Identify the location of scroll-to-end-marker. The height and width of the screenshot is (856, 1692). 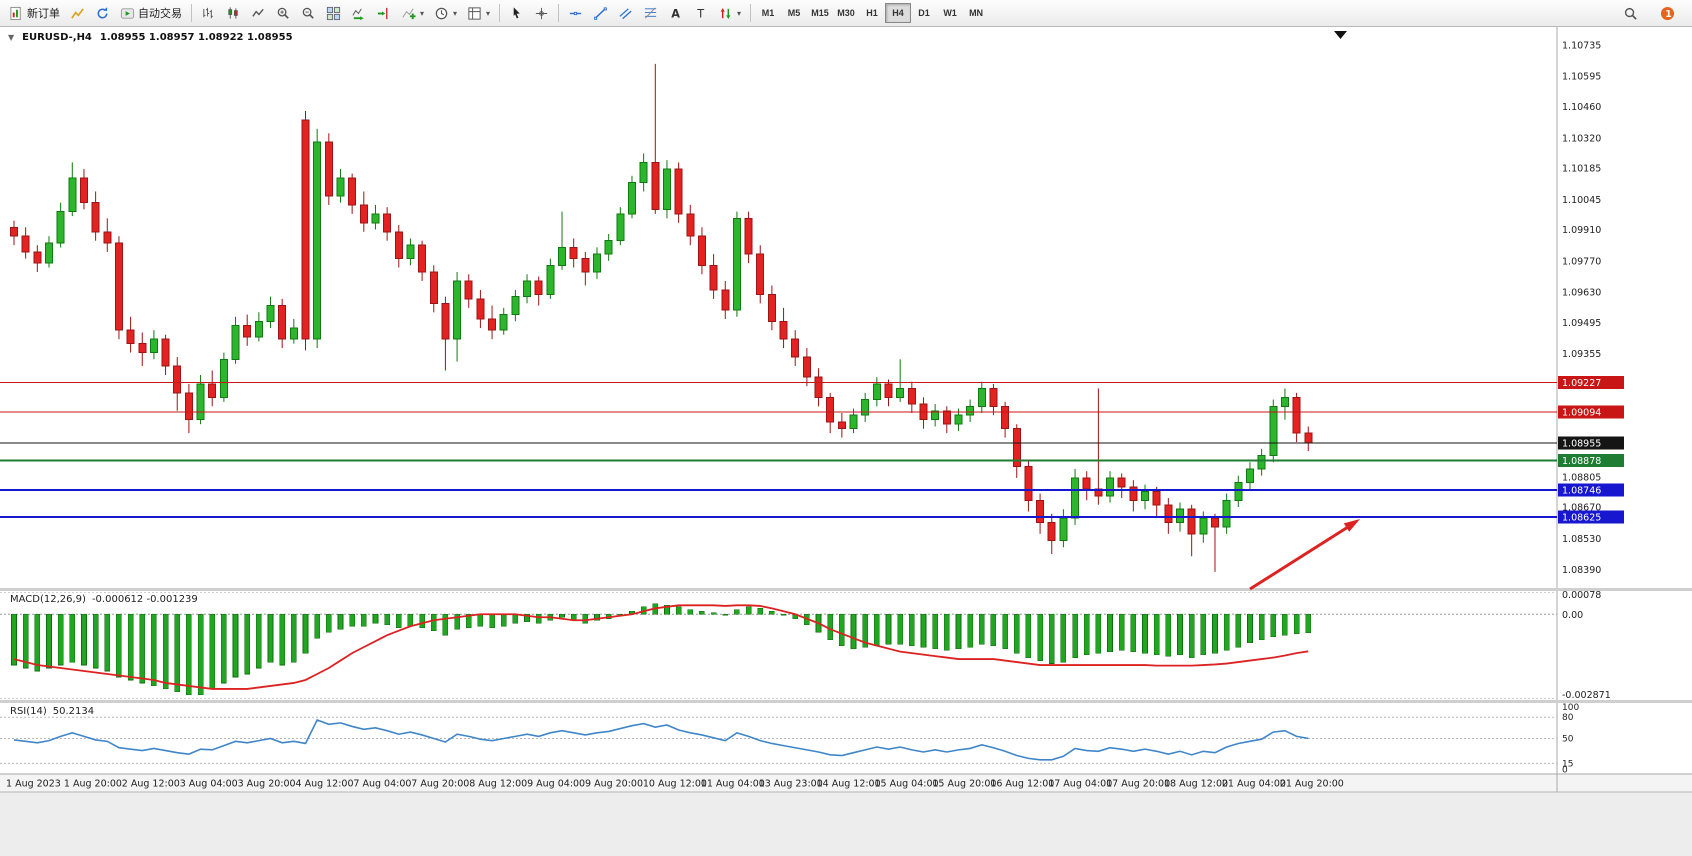
(1340, 35).